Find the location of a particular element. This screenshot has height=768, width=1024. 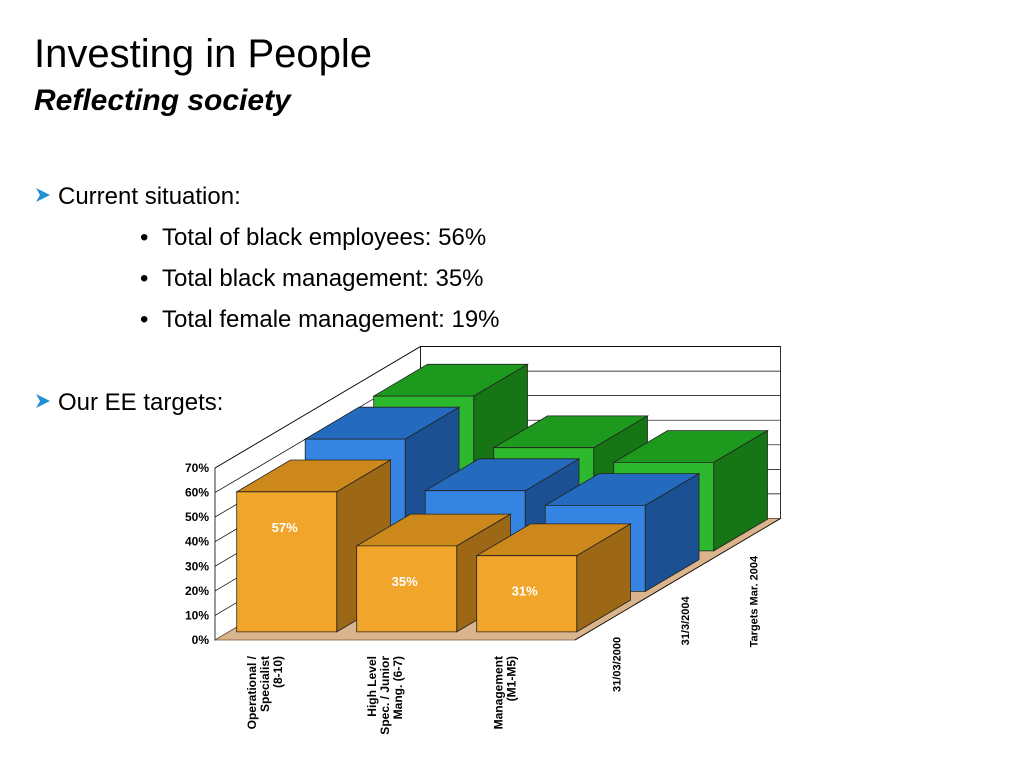

bar-value-label: 35% is located at coordinates (405, 581).